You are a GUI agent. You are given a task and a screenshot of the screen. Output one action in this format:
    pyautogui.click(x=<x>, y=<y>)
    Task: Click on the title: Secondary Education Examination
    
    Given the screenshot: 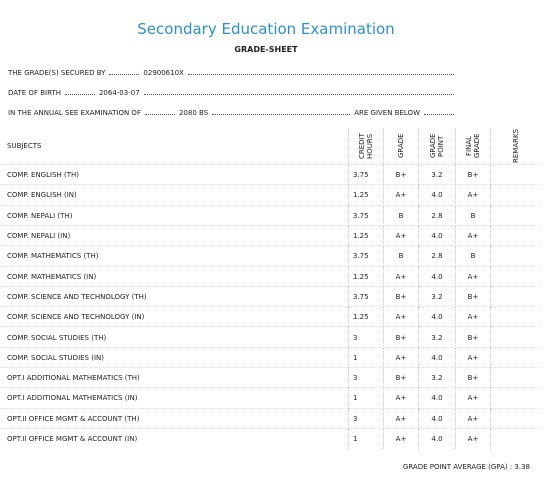 What is the action you would take?
    pyautogui.click(x=266, y=29)
    